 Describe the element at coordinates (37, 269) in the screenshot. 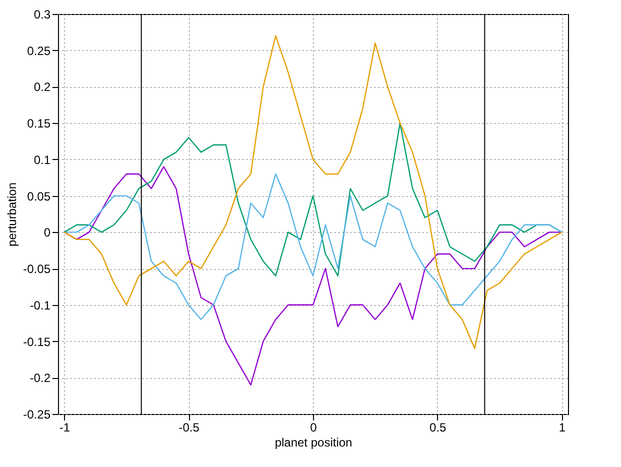

I see `y-tick-label: -0.05` at that location.